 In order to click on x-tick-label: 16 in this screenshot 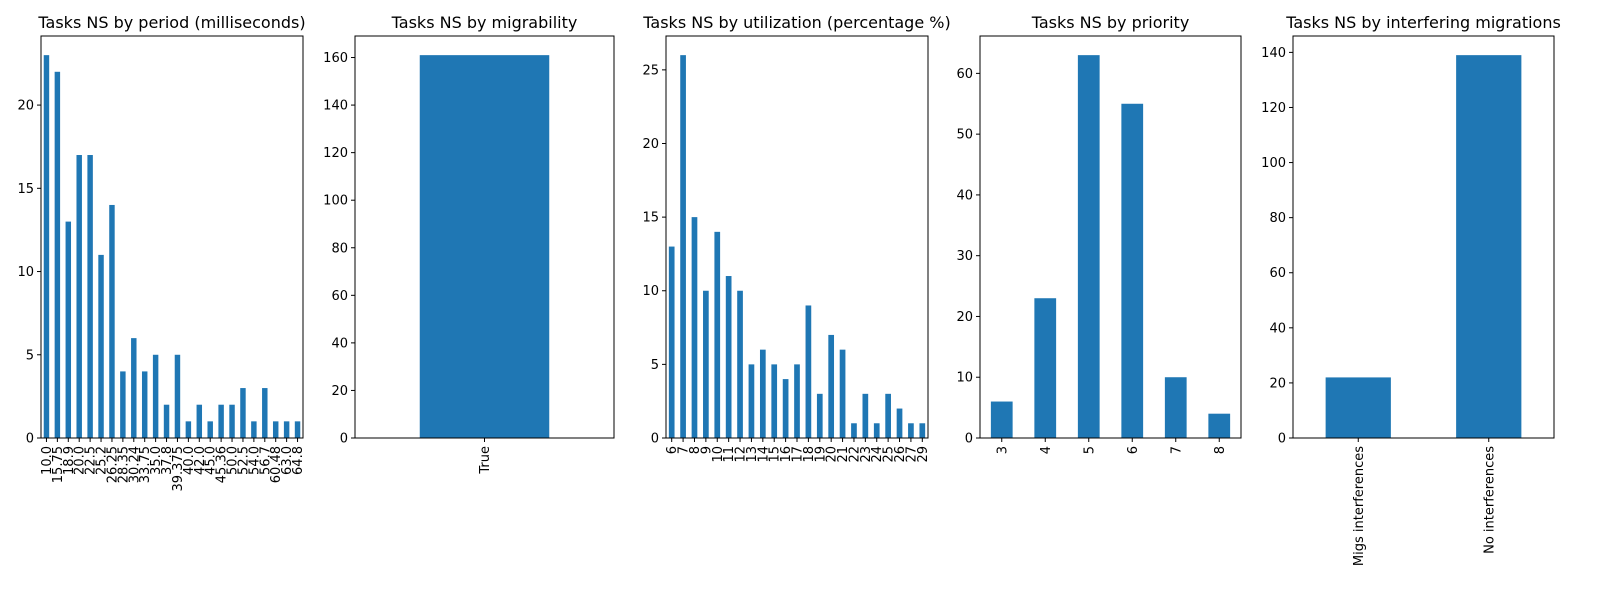, I will do `click(786, 454)`.